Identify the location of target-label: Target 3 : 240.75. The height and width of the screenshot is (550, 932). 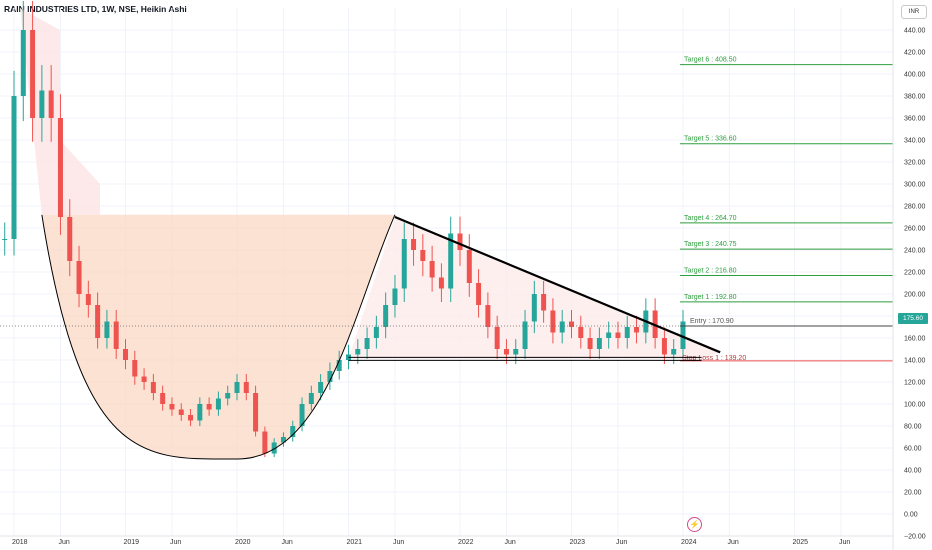
(710, 244).